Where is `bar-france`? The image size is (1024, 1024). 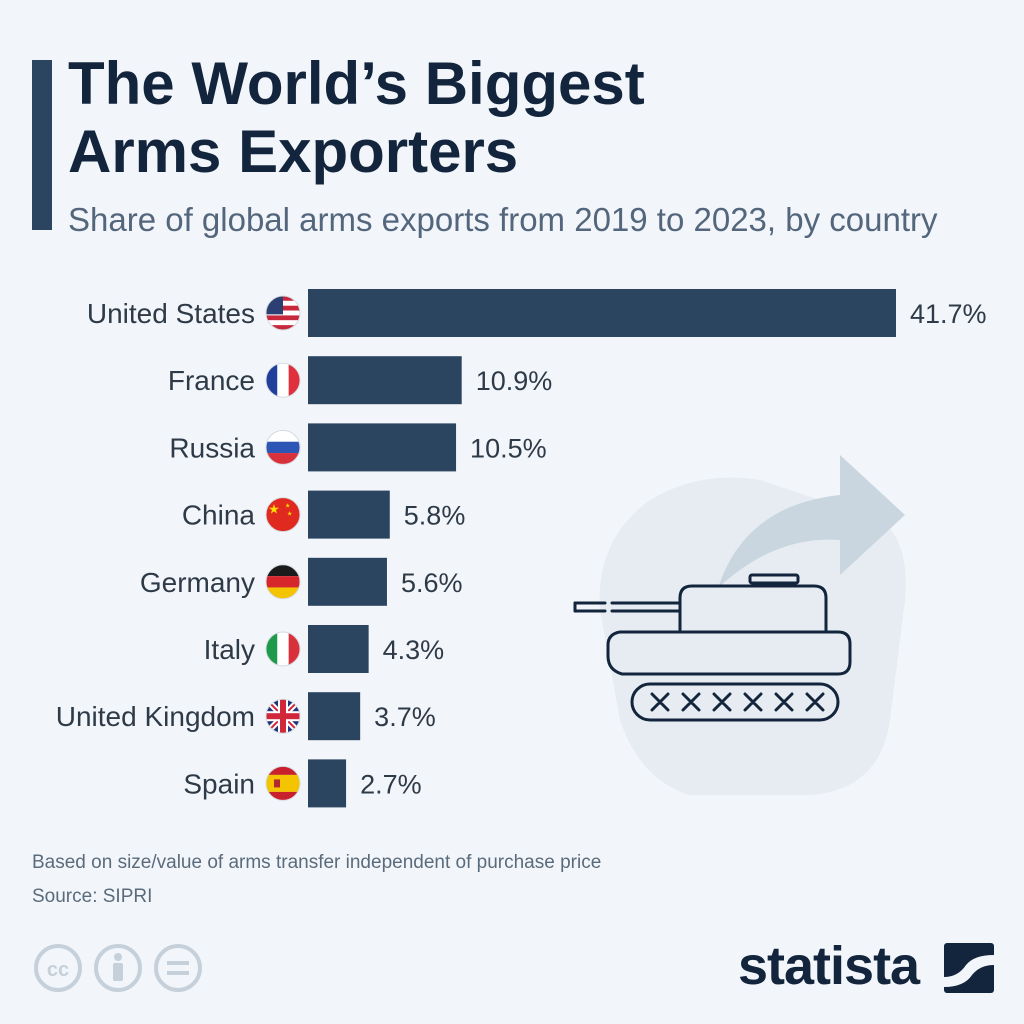 bar-france is located at coordinates (385, 380).